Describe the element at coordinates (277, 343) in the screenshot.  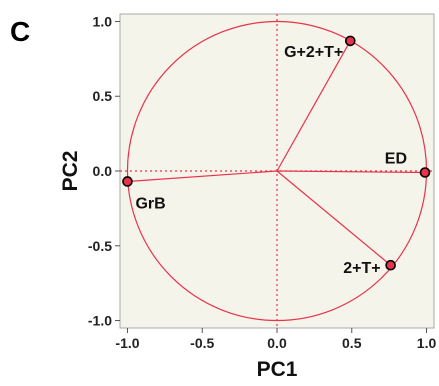
I see `x-tick-label: 0.0` at that location.